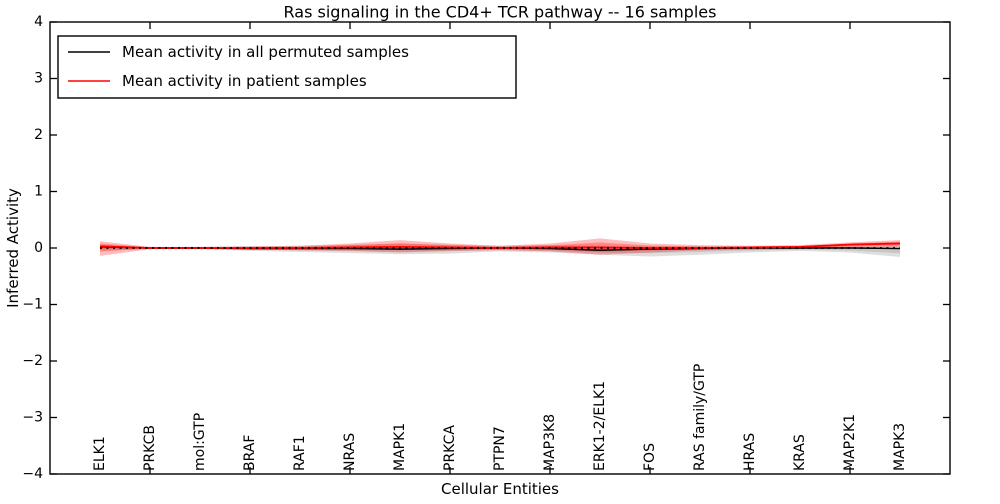 This screenshot has height=504, width=1000. I want to click on x-category-label: PRKCA, so click(450, 448).